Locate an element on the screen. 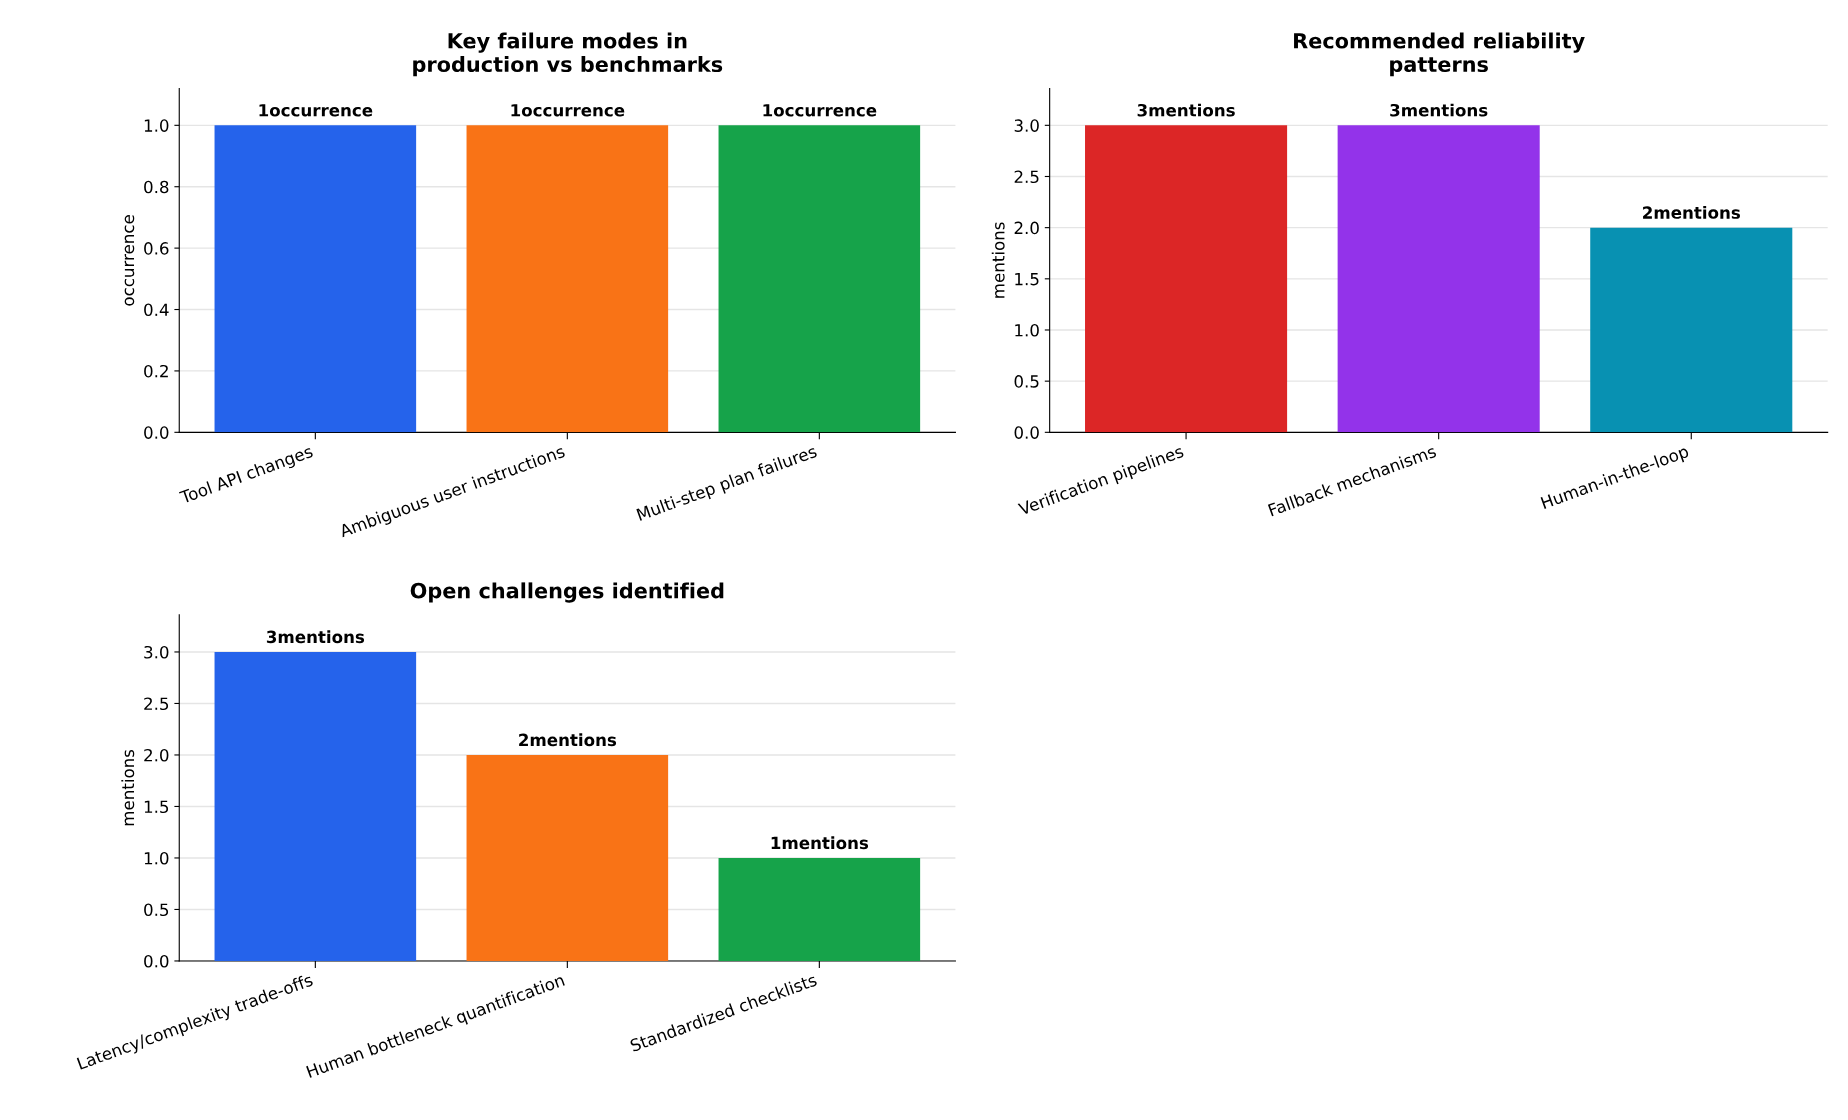 The width and height of the screenshot is (1848, 1120). y-axis-title: occurrence is located at coordinates (129, 260).